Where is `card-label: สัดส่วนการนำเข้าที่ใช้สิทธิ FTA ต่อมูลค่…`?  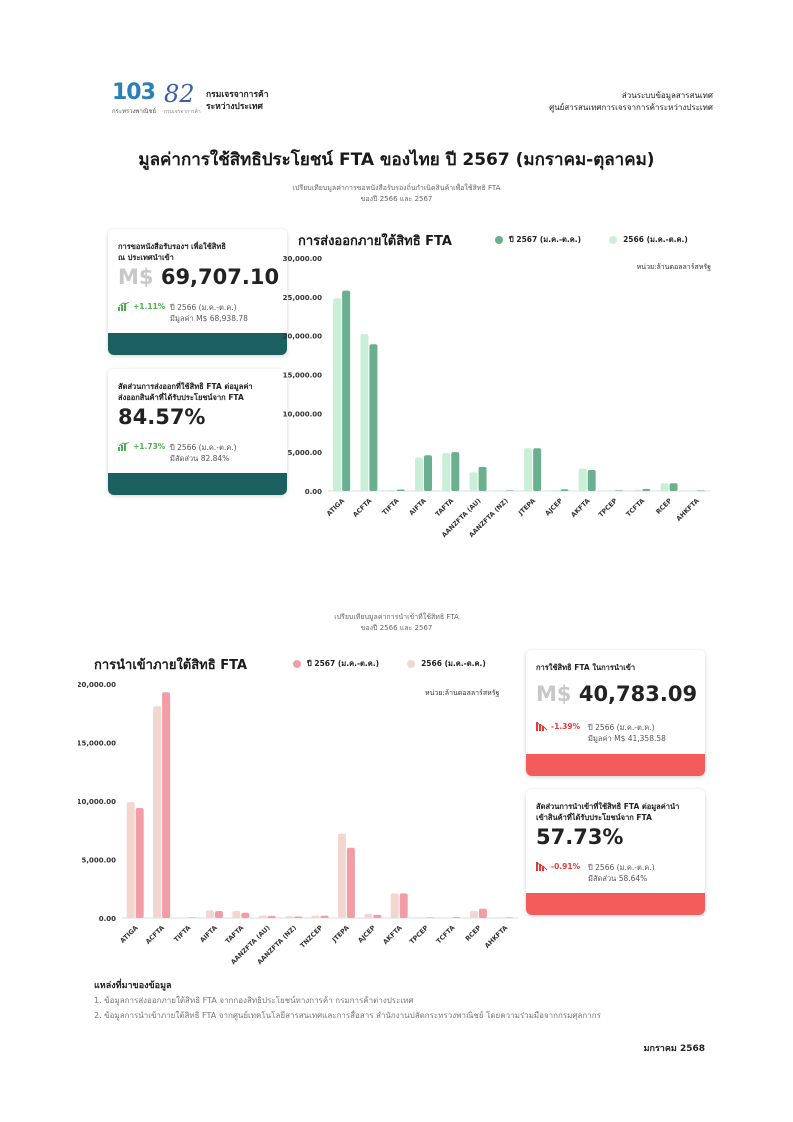
card-label: สัดส่วนการนำเข้าที่ใช้สิทธิ FTA ต่อมูลค่… is located at coordinates (608, 812).